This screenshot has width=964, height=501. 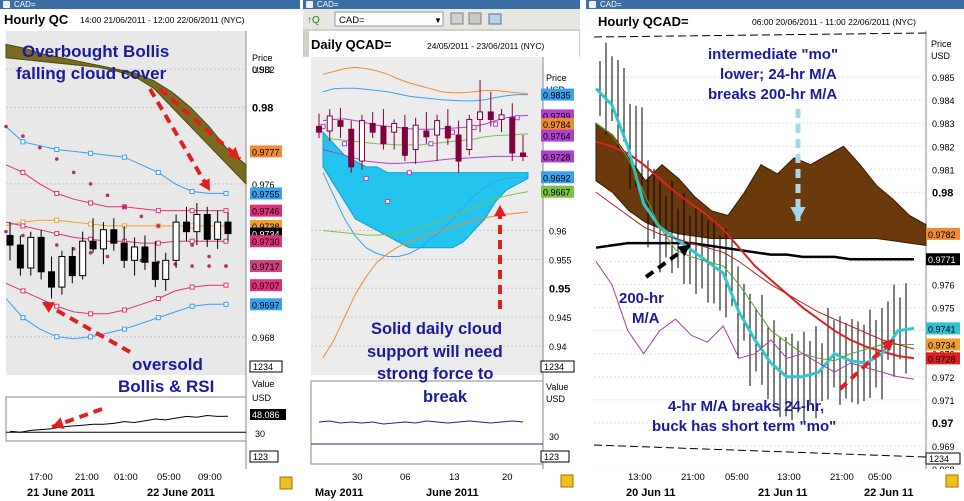 I want to click on rsi-tag, so click(x=268, y=414).